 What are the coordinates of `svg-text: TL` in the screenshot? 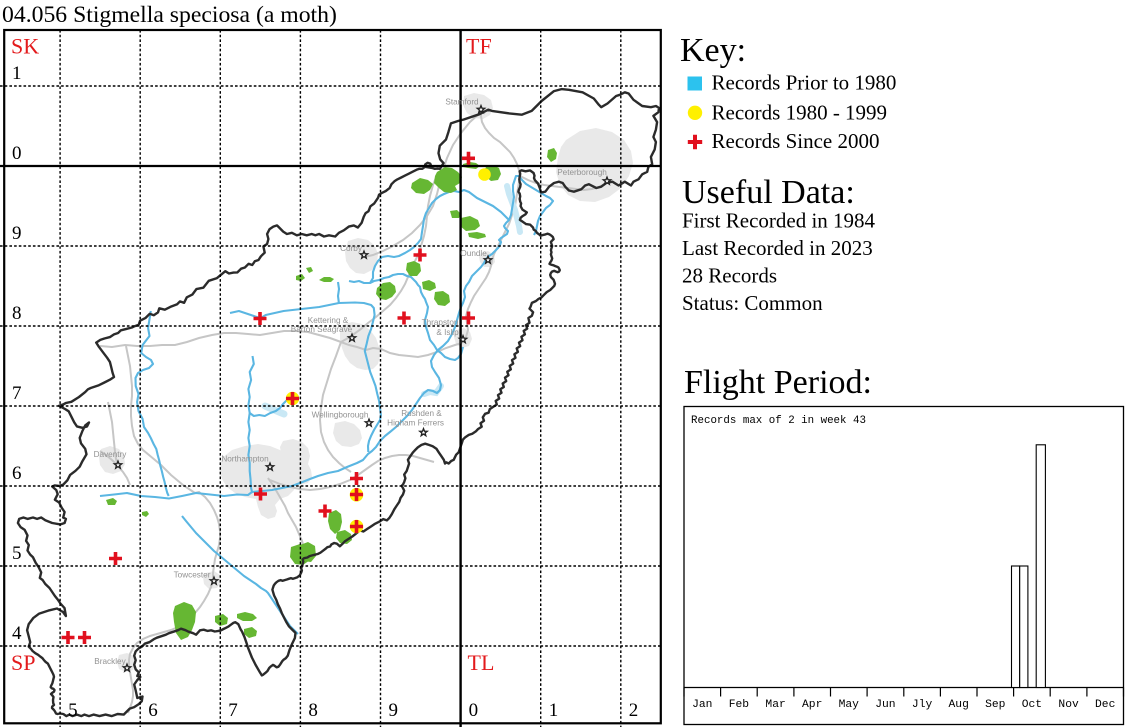 It's located at (481, 662).